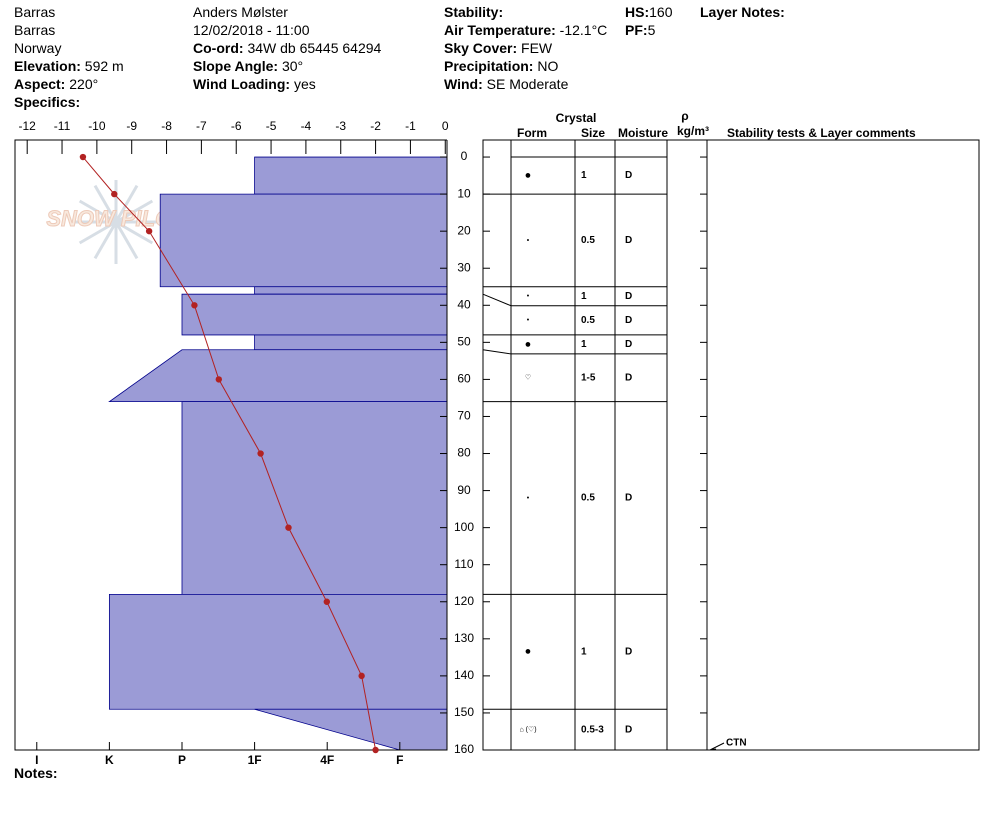 This screenshot has width=994, height=840. What do you see at coordinates (166, 126) in the screenshot?
I see `x-tick-label: -8` at bounding box center [166, 126].